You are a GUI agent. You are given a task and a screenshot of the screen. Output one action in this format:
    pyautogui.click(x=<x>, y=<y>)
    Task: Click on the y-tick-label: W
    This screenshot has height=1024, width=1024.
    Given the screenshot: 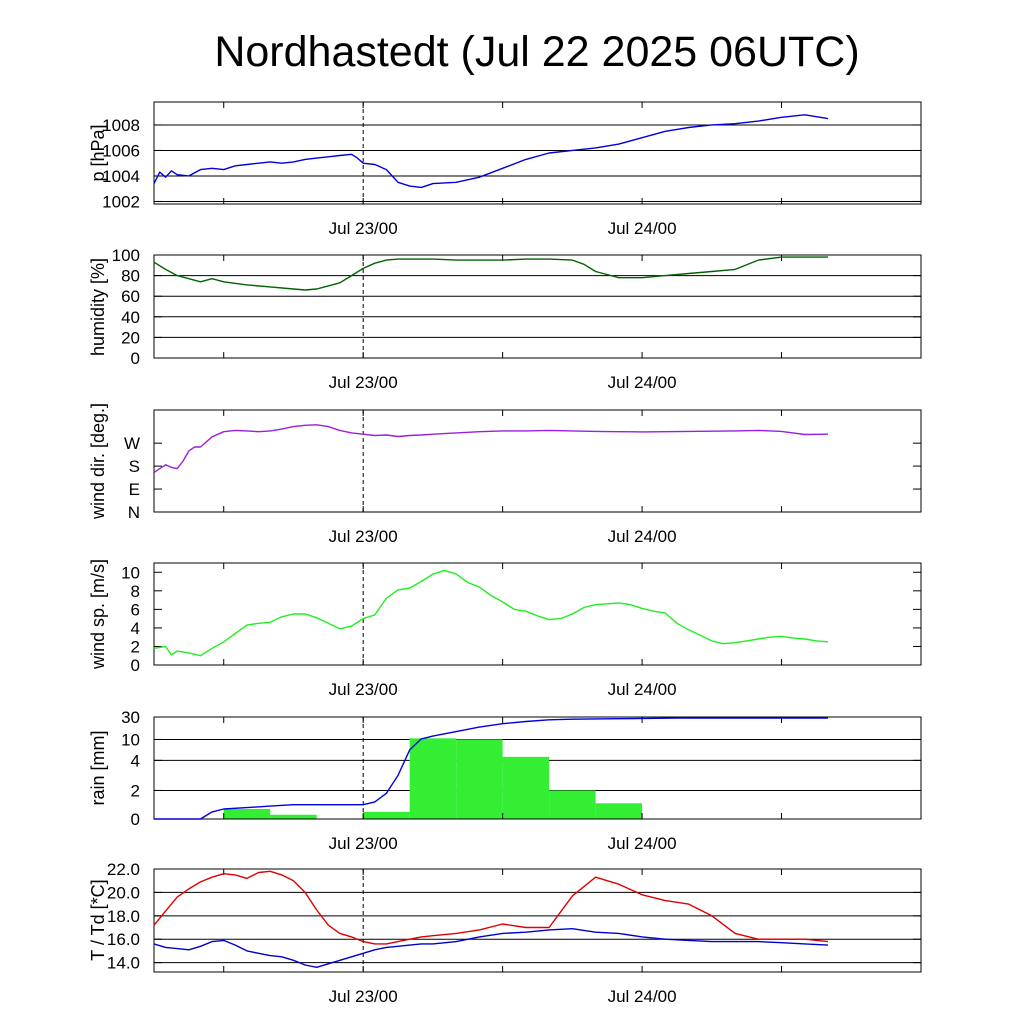 What is the action you would take?
    pyautogui.click(x=132, y=443)
    